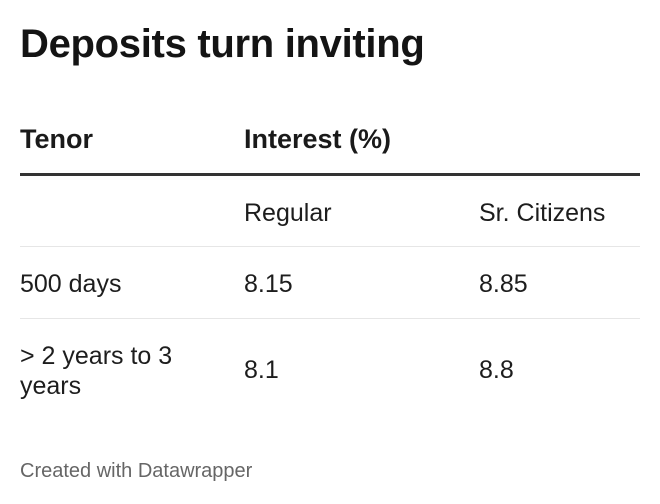 The image size is (660, 504). Describe the element at coordinates (268, 284) in the screenshot. I see `cell-regular: 8.15` at that location.